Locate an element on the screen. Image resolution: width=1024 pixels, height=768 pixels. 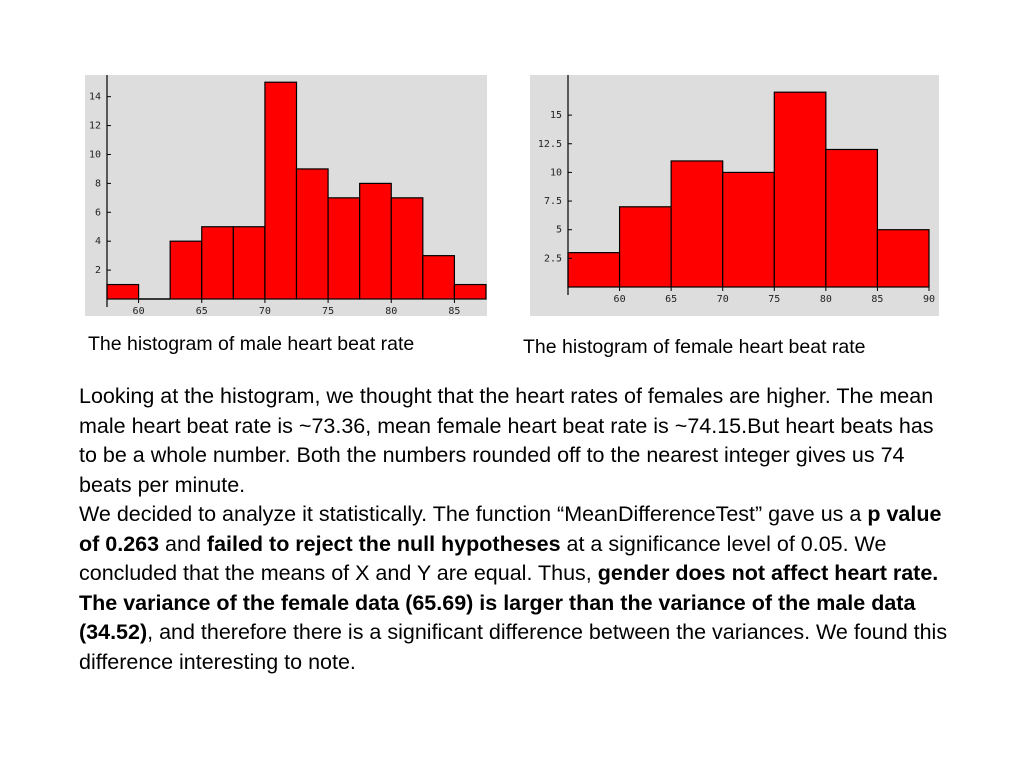
y-tick-label: 4 is located at coordinates (98, 241).